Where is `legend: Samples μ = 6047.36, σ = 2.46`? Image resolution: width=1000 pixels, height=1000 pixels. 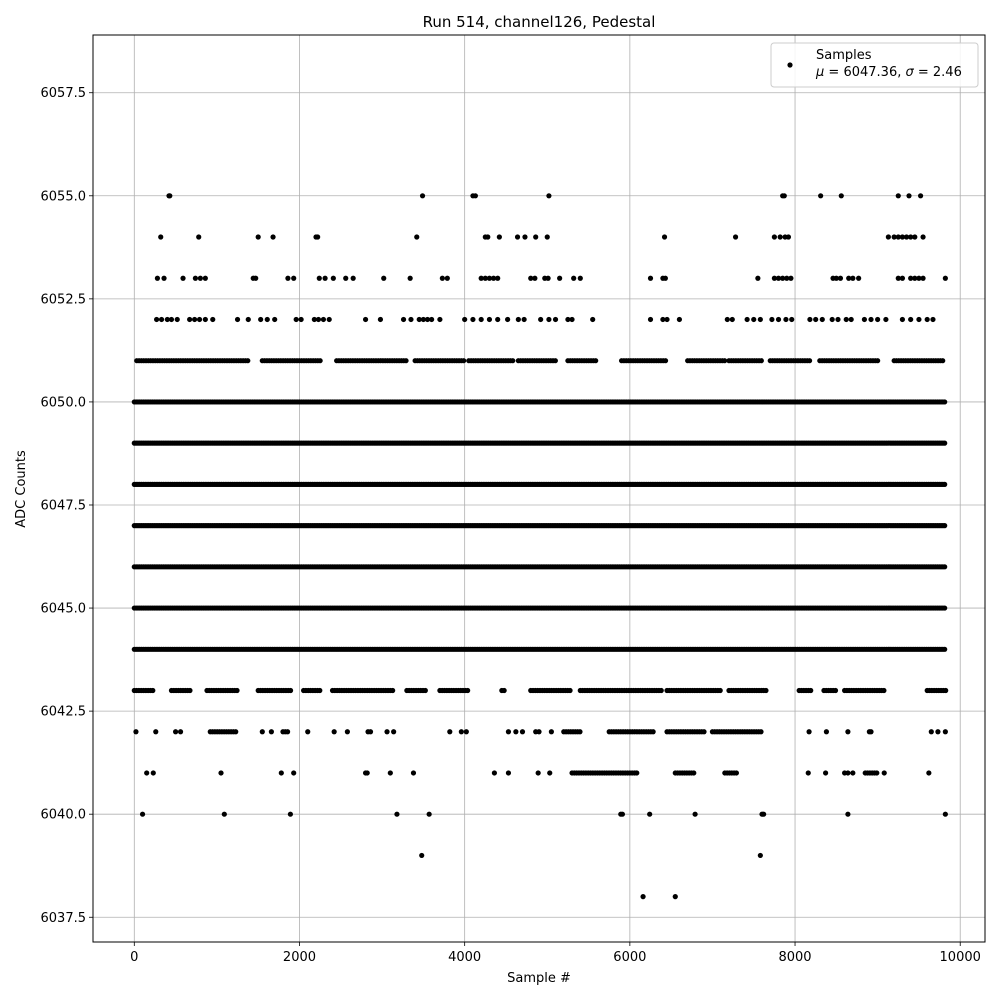
legend: Samples μ = 6047.36, σ = 2.46 is located at coordinates (874, 65).